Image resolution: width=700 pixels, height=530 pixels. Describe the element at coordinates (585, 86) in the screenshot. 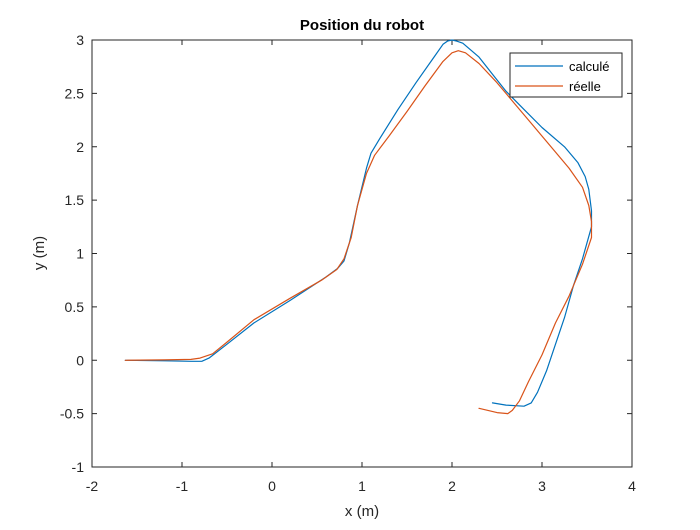

I see `legend-label-reelle: réelle` at that location.